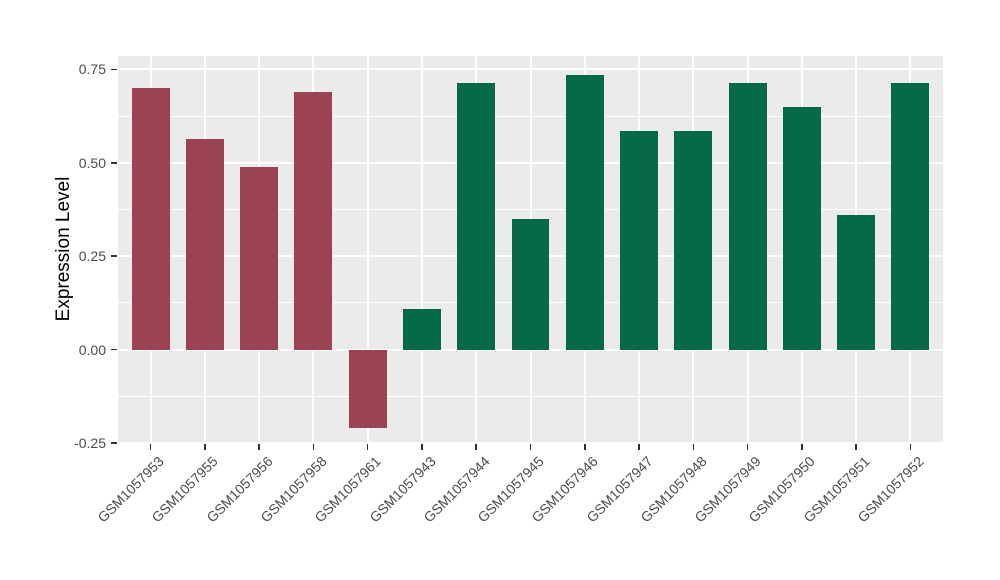  Describe the element at coordinates (92, 349) in the screenshot. I see `y-tick-label: 0.00` at that location.